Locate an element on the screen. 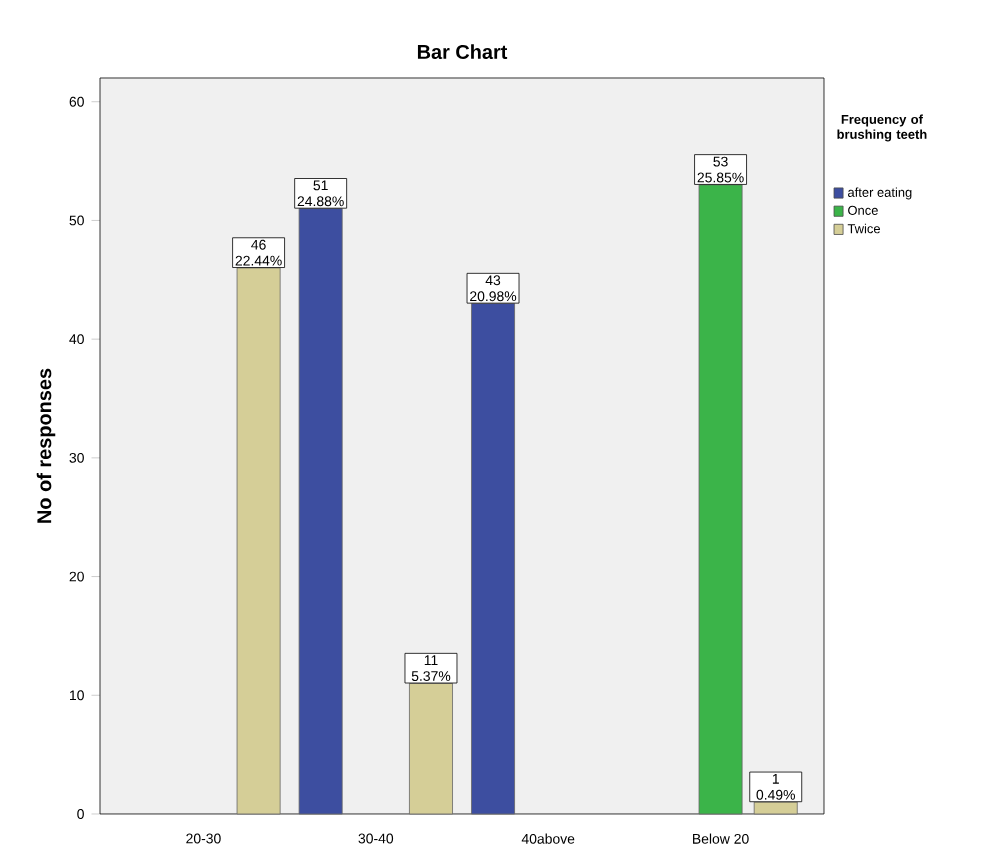 The image size is (1002, 850). chart-title: Bar Chart is located at coordinates (462, 51).